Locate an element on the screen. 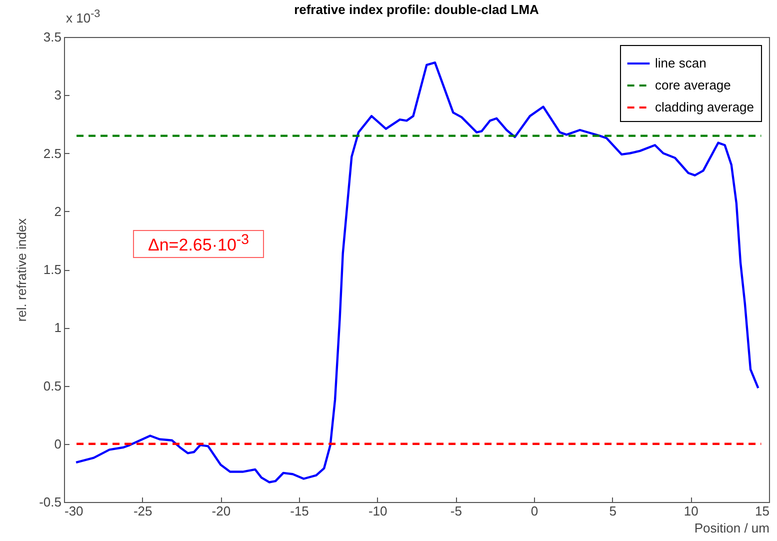 This screenshot has width=777, height=541. annotation: Δn=2.65·10$^{-3}$ is located at coordinates (198, 244).